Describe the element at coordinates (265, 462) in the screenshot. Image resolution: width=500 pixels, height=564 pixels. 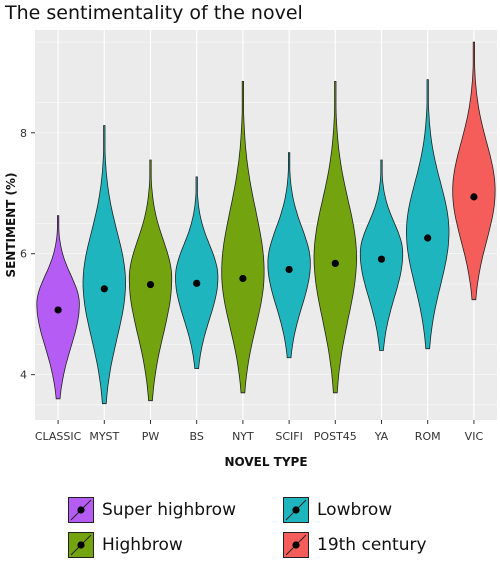
I see `x-axis-title: NOVEL TYPE` at that location.